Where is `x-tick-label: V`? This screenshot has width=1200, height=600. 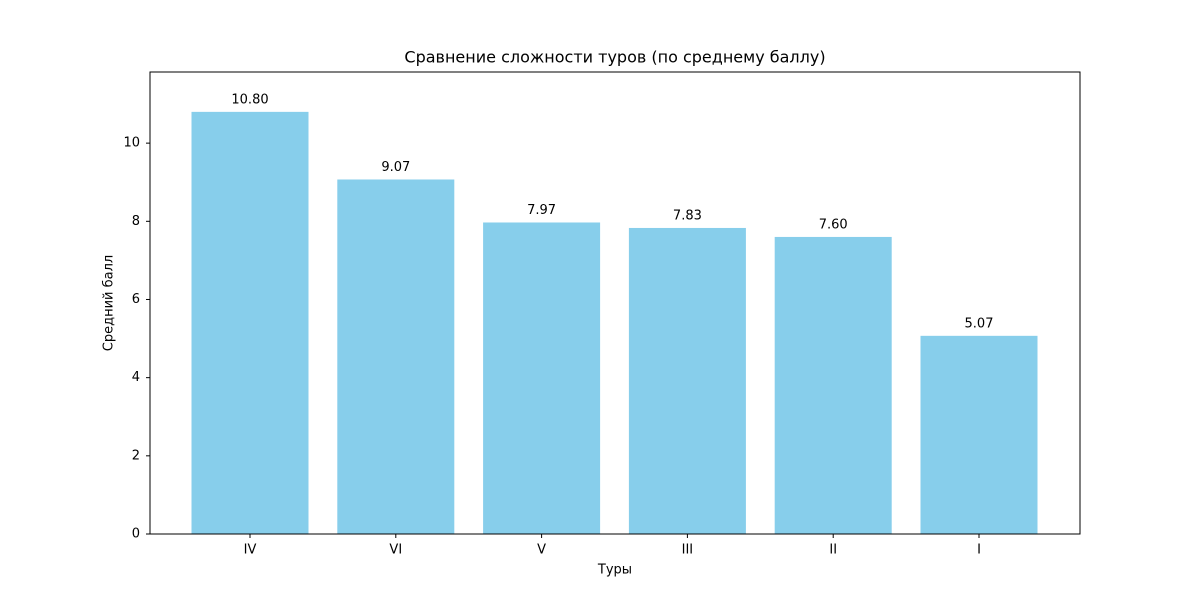 x-tick-label: V is located at coordinates (541, 550).